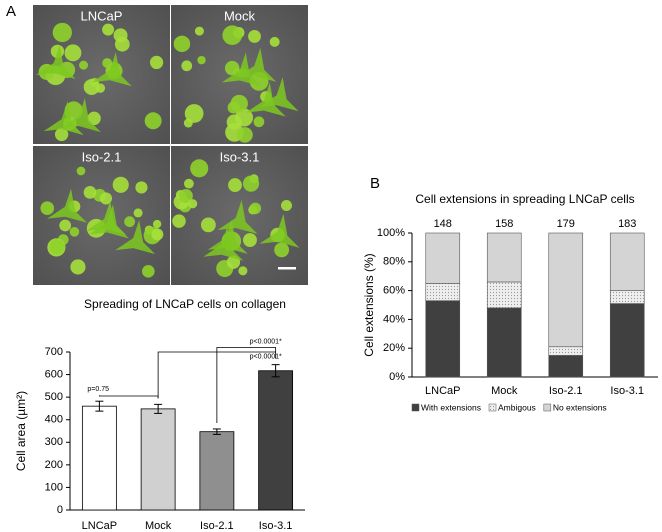 The width and height of the screenshot is (662, 532). What do you see at coordinates (451, 407) in the screenshot?
I see `legend-label: With extensions` at bounding box center [451, 407].